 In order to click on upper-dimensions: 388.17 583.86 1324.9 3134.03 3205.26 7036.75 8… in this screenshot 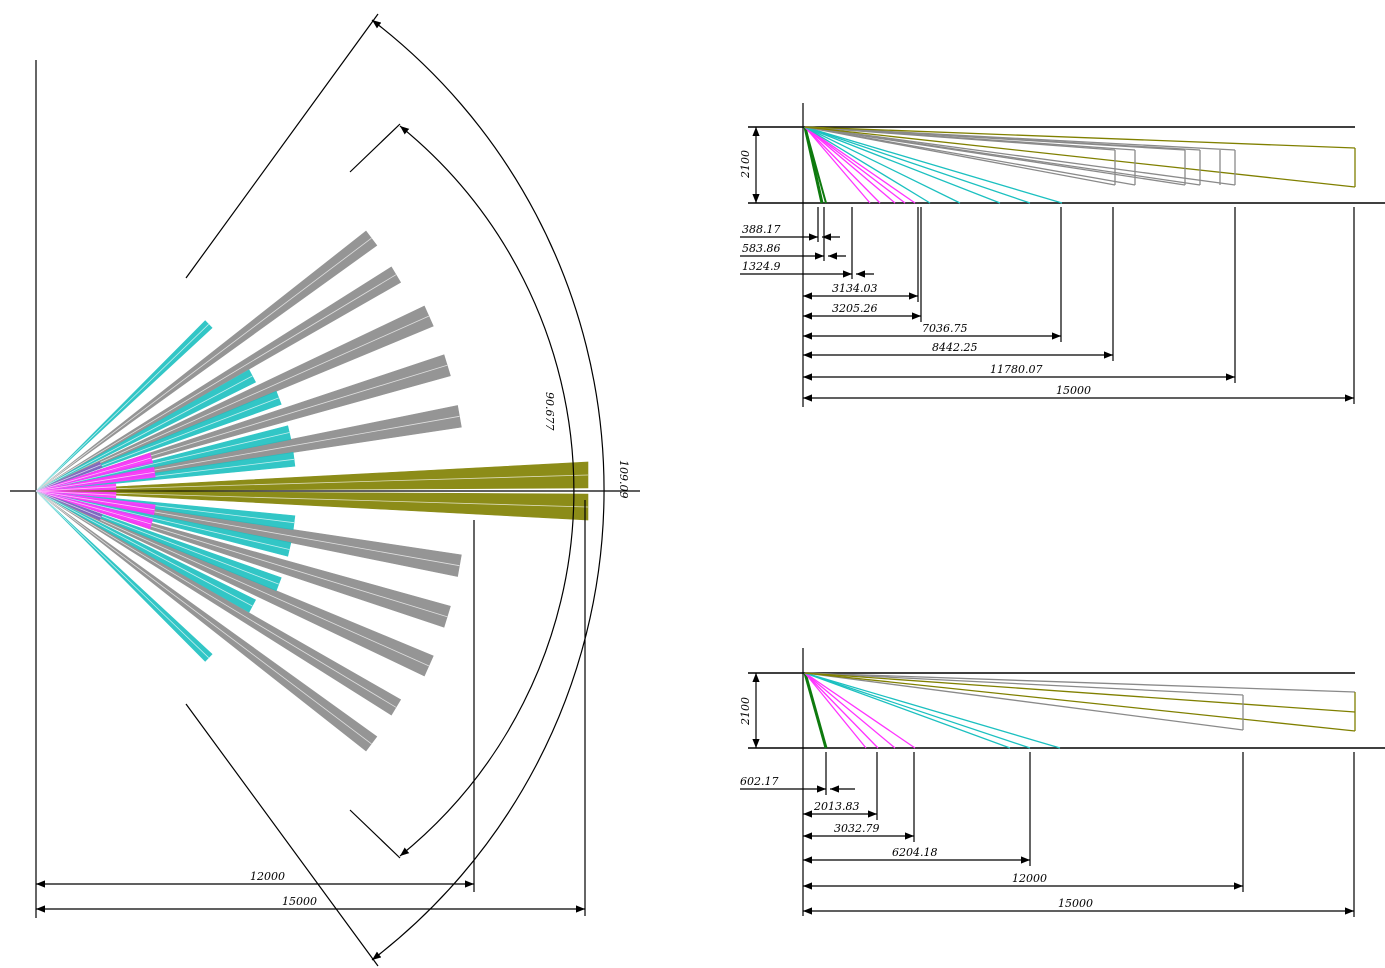, I will do `click(1047, 305)`.